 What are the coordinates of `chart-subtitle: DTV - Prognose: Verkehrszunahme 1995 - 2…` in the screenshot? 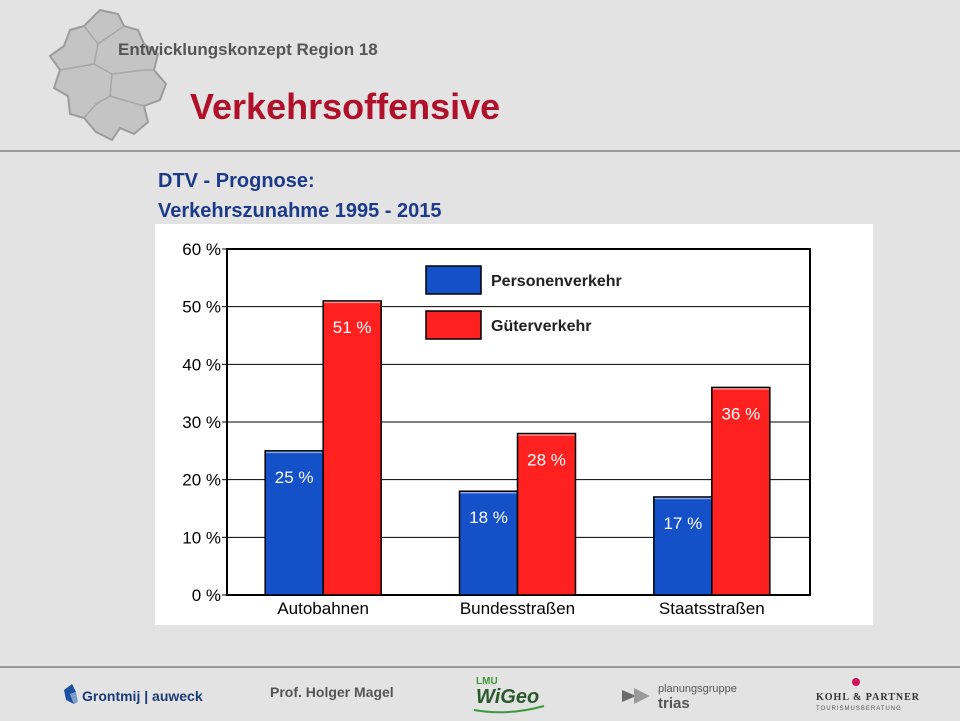 It's located at (300, 196).